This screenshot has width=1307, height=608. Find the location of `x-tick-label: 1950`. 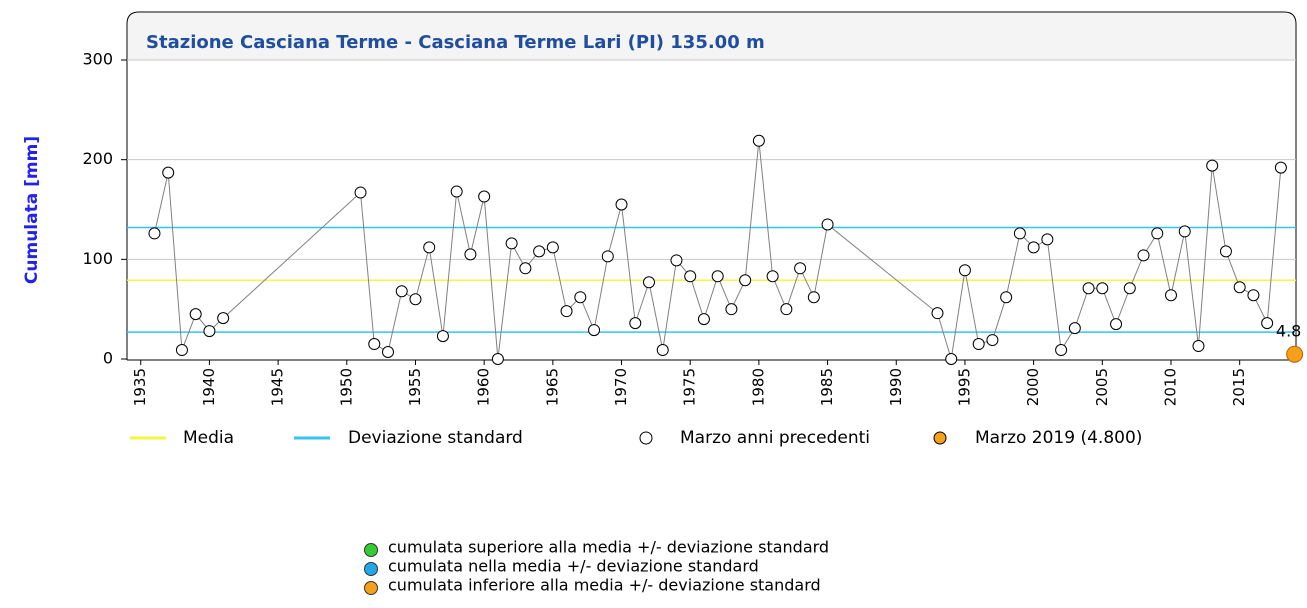

x-tick-label: 1950 is located at coordinates (346, 387).